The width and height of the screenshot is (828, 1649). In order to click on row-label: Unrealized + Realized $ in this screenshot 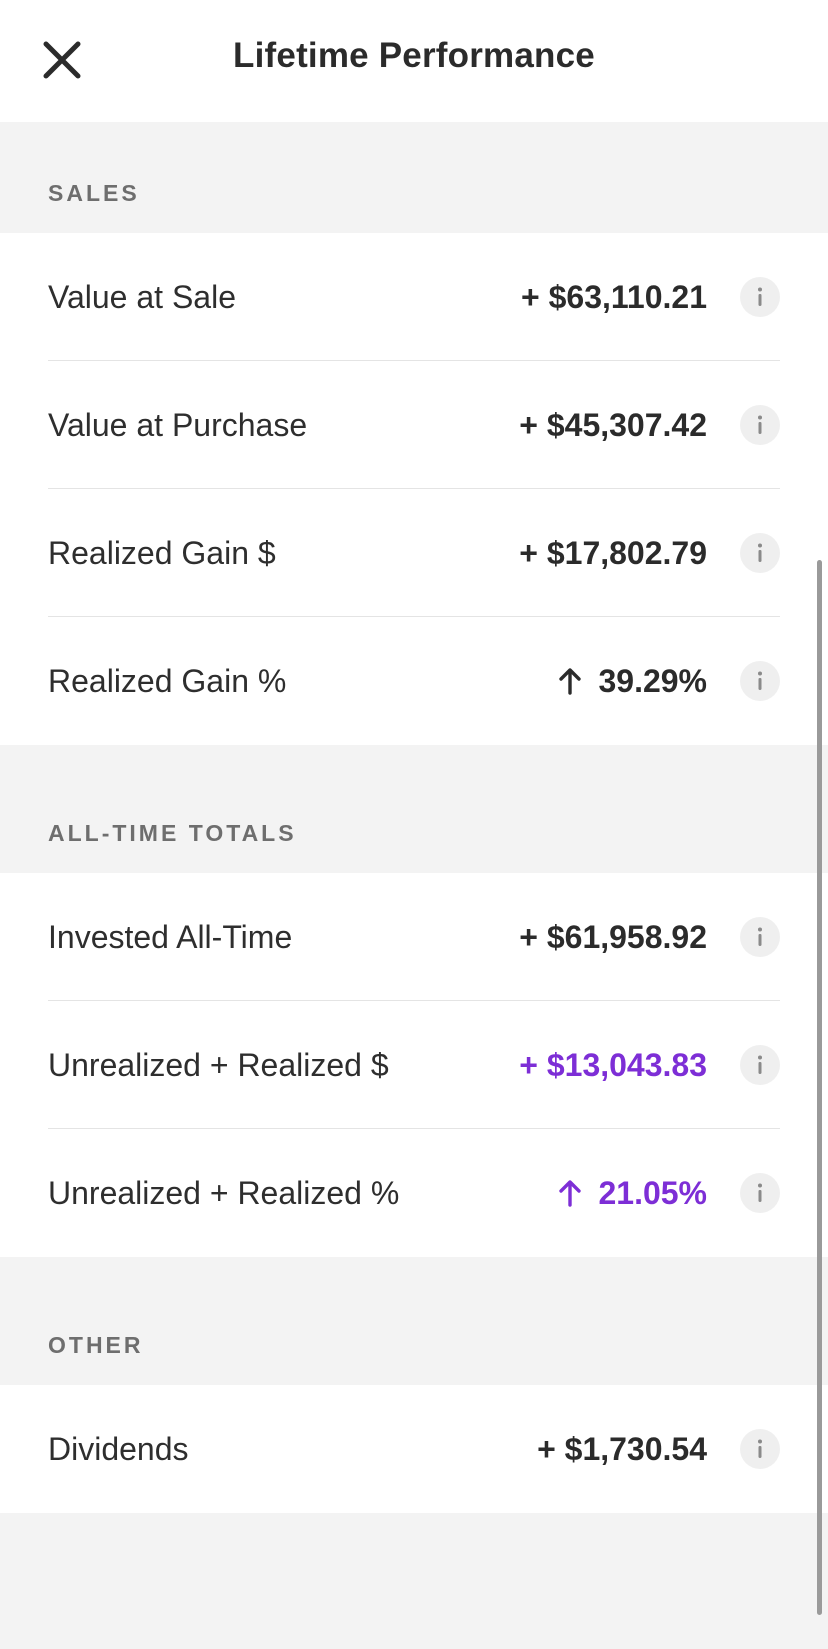, I will do `click(218, 1065)`.